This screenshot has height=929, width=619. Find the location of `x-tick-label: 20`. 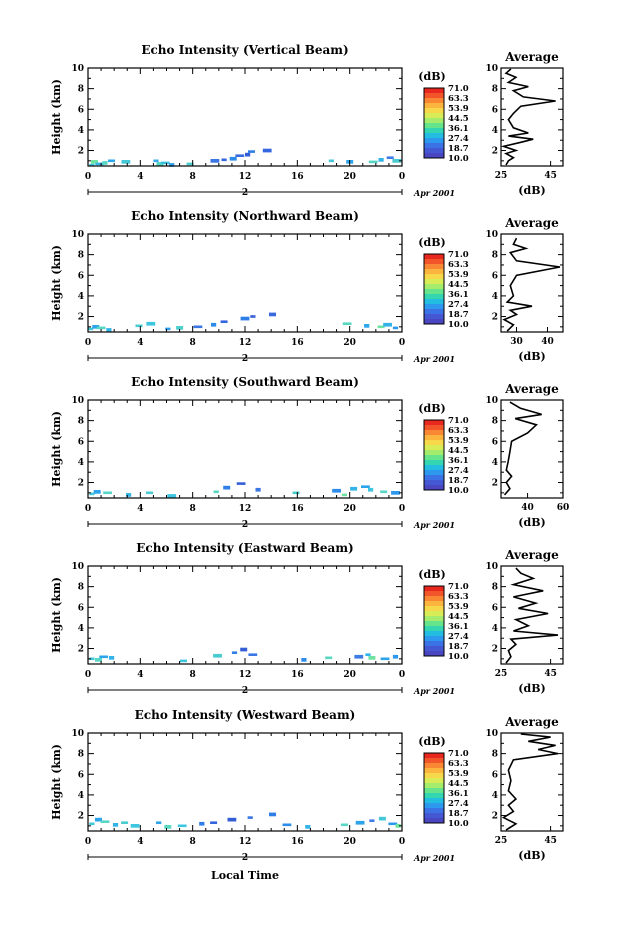

x-tick-label: 20 is located at coordinates (349, 343).